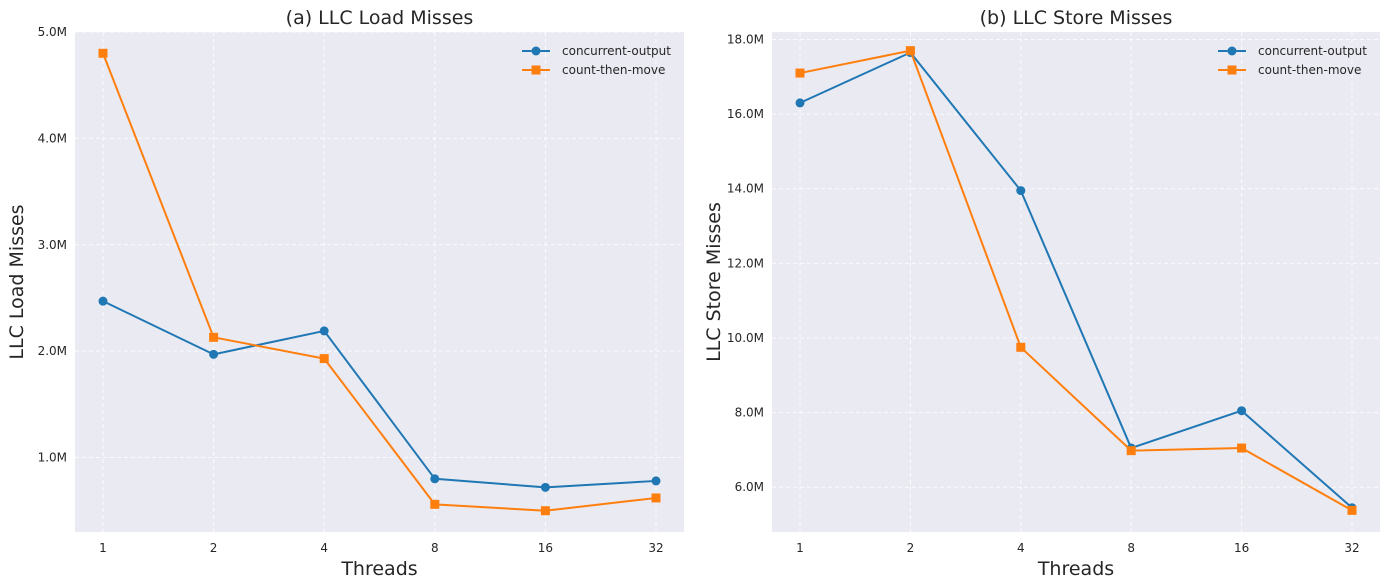  What do you see at coordinates (52, 138) in the screenshot?
I see `y-tick-label: 4.0M` at bounding box center [52, 138].